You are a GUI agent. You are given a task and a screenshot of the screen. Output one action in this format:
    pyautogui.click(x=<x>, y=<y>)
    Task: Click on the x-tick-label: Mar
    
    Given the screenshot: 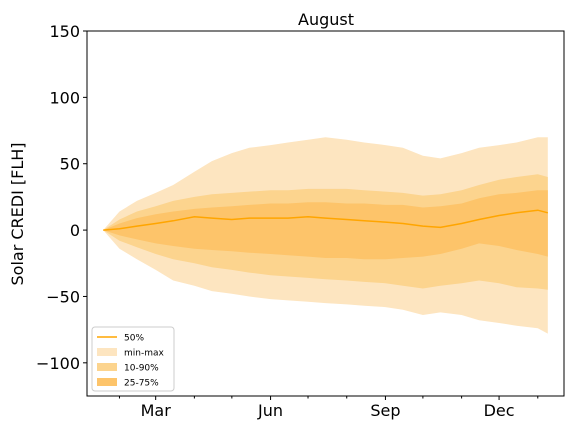 What is the action you would take?
    pyautogui.click(x=156, y=410)
    